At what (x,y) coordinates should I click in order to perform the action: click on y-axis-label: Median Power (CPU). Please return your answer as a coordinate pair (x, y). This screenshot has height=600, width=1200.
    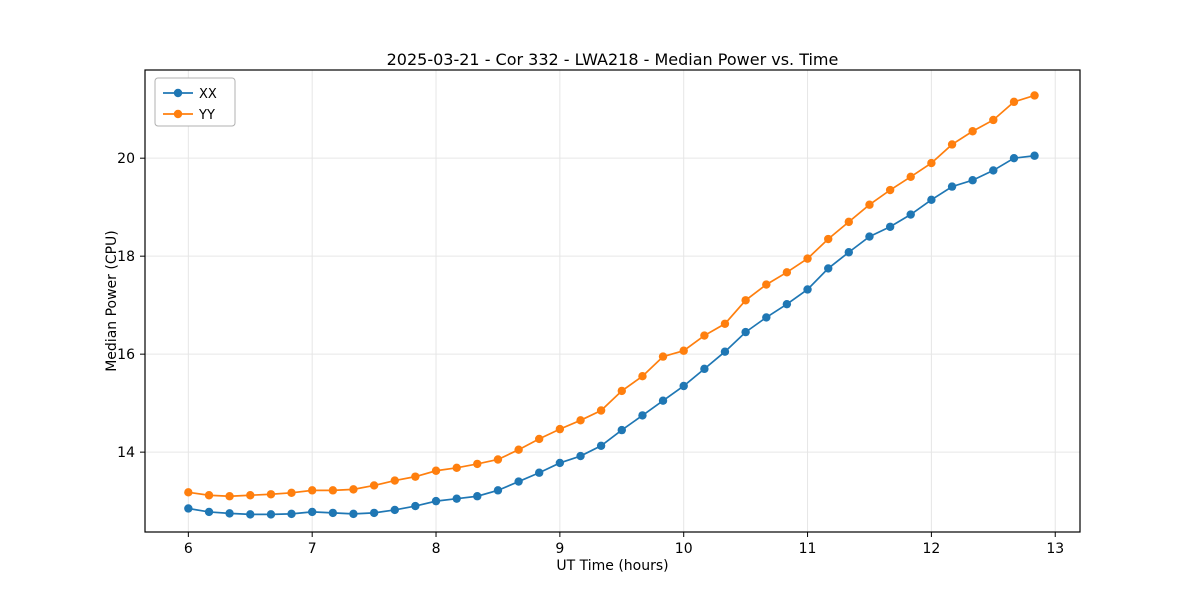
    Looking at the image, I should click on (112, 301).